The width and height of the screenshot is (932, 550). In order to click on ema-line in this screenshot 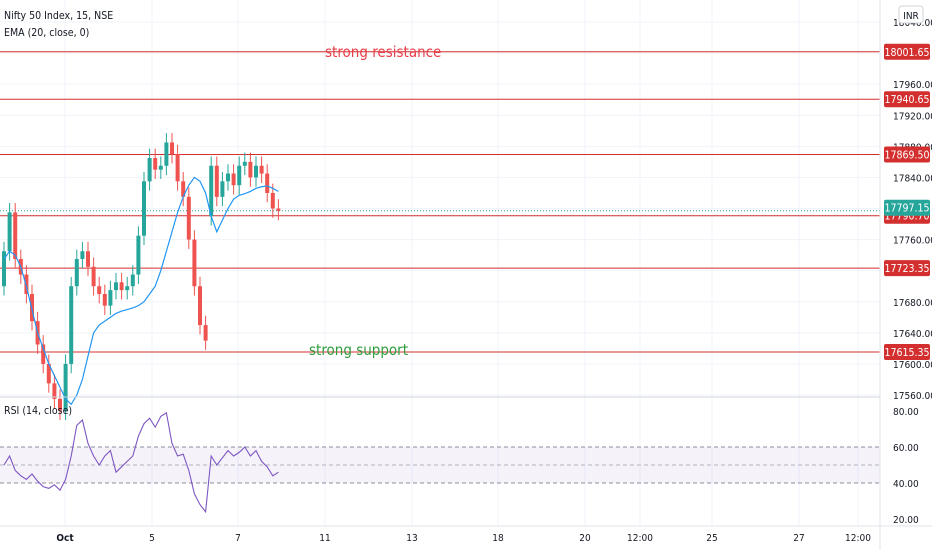, I will do `click(141, 291)`.